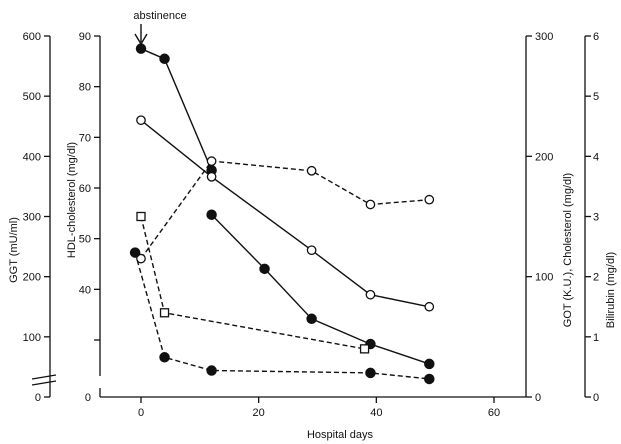 This screenshot has height=444, width=621. I want to click on ggt-tick-label: 600, so click(32, 37).